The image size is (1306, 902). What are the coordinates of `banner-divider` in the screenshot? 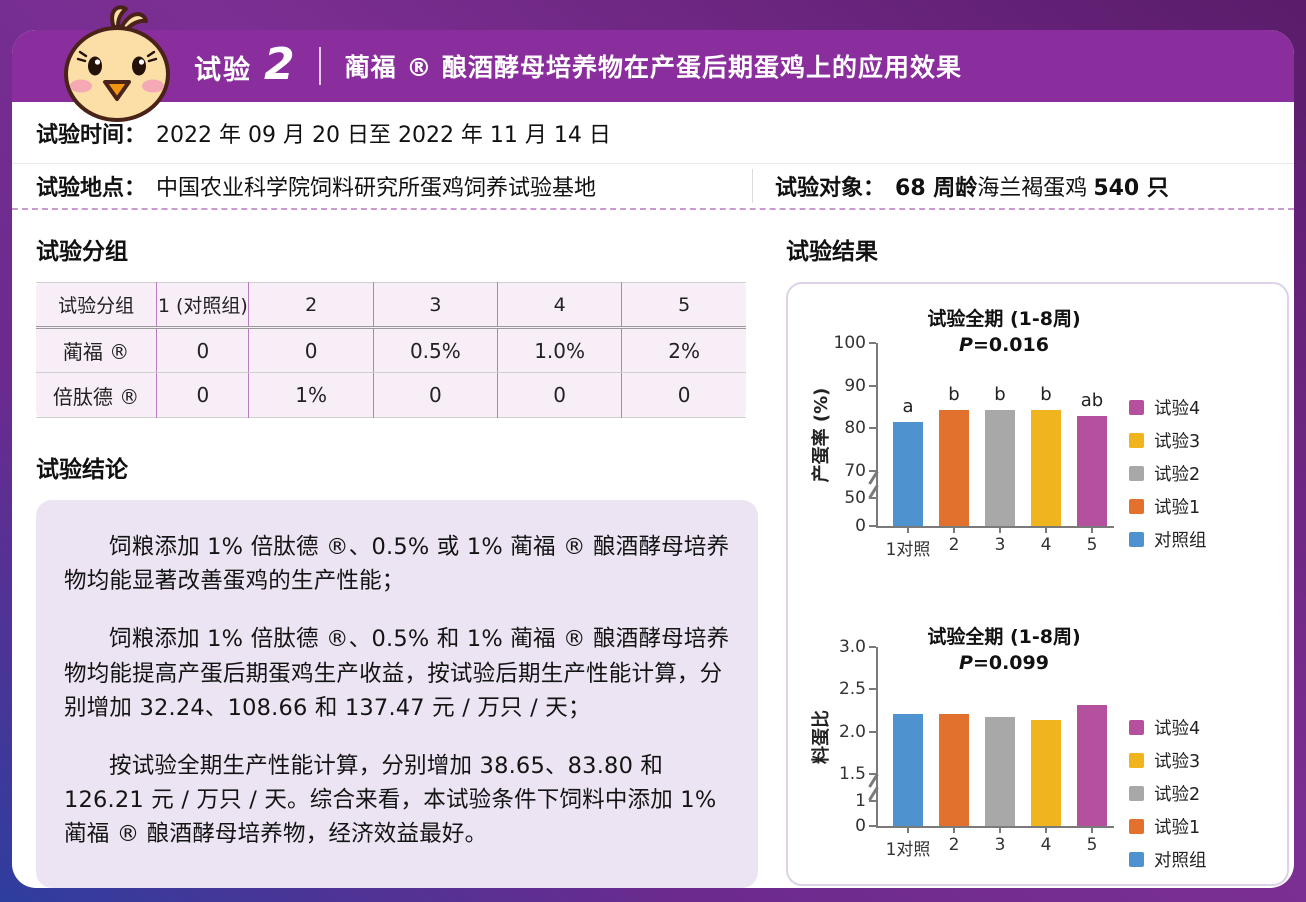 It's located at (319, 66).